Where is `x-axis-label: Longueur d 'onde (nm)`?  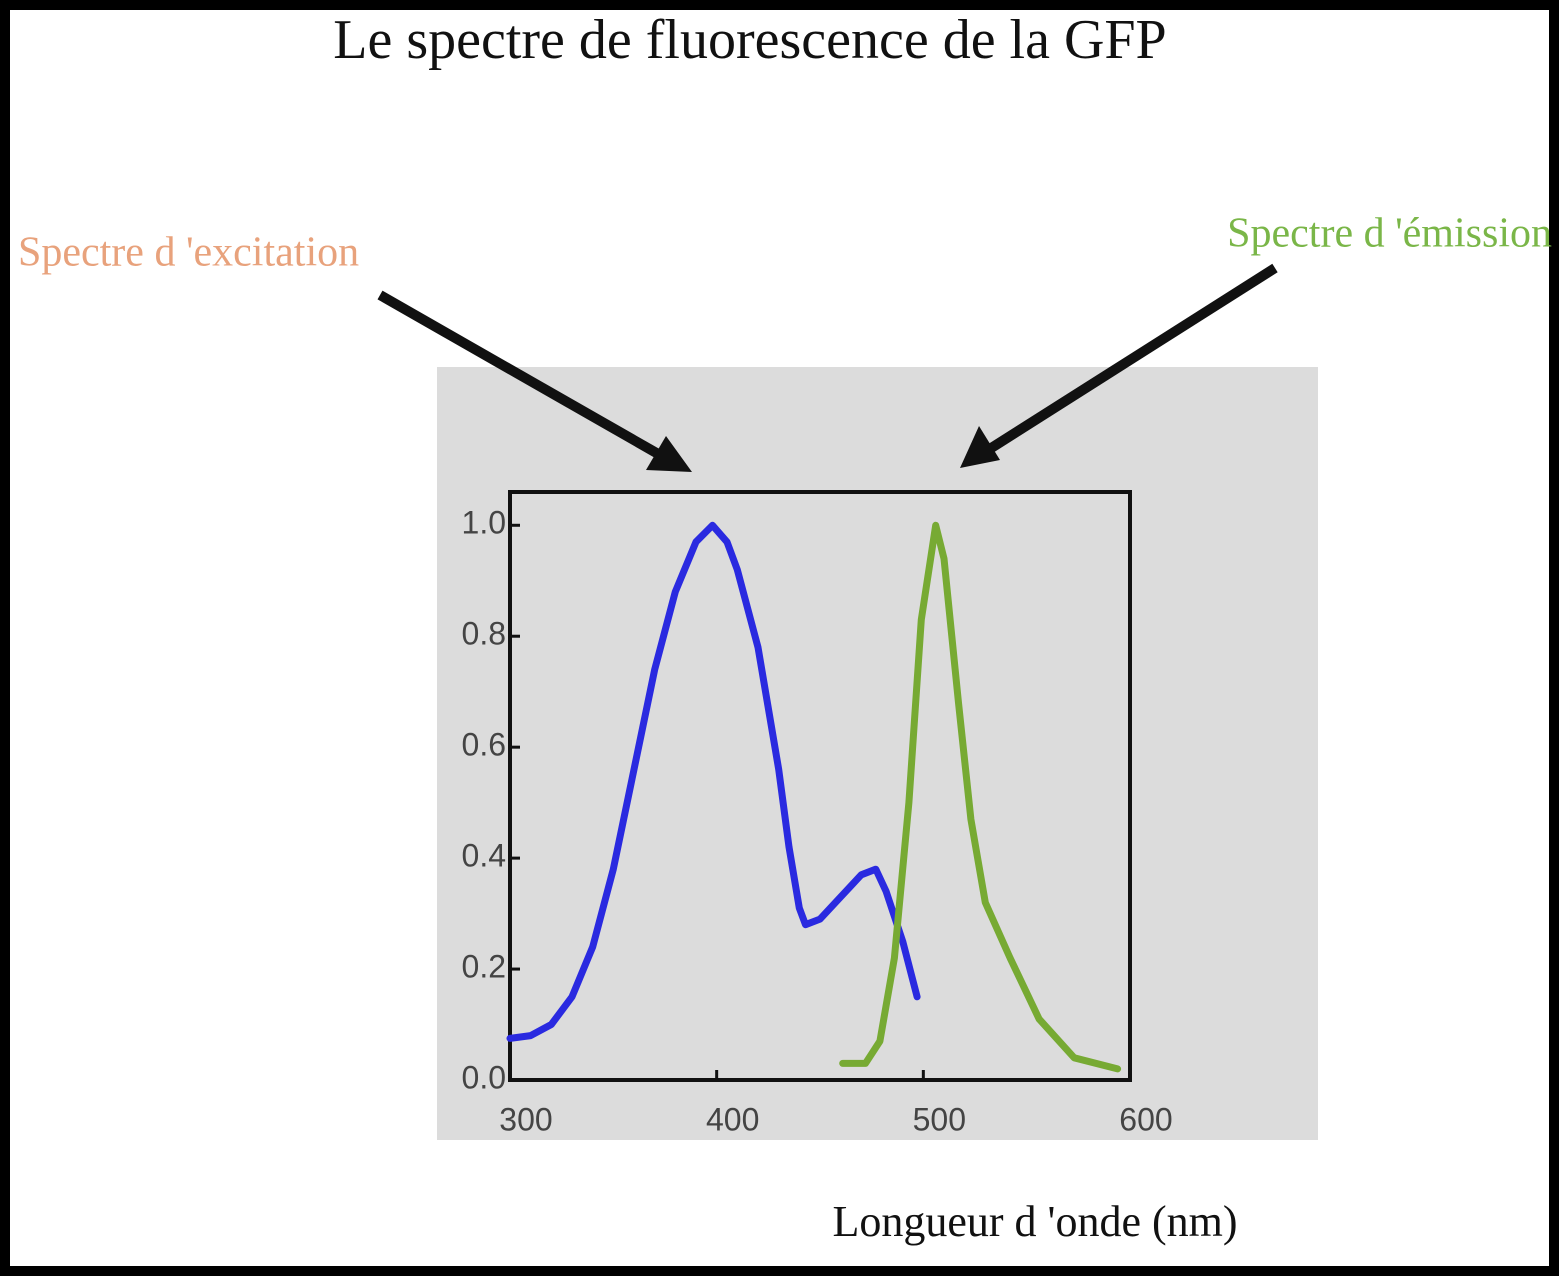 x-axis-label: Longueur d 'onde (nm) is located at coordinates (1034, 1221).